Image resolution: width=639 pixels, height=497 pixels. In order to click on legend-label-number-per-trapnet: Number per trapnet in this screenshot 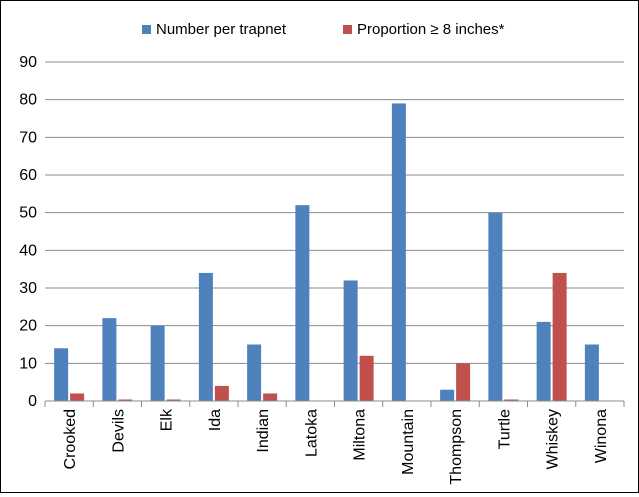, I will do `click(221, 29)`.